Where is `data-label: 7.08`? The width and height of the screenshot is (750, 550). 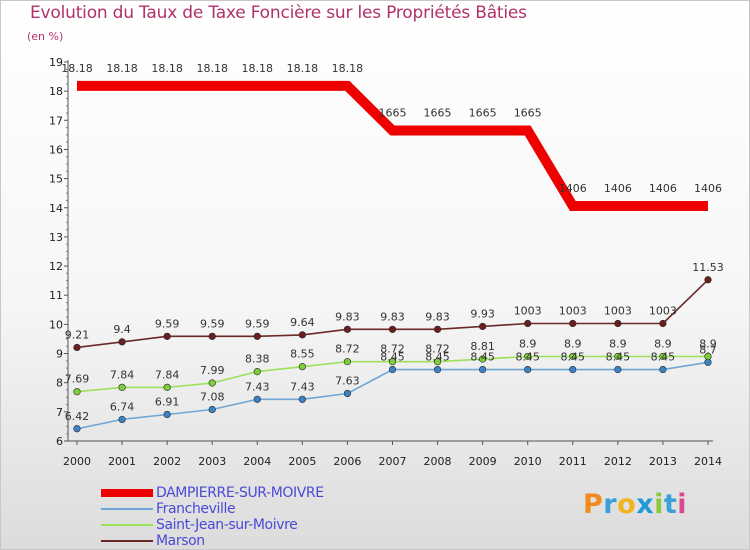 data-label: 7.08 is located at coordinates (212, 397).